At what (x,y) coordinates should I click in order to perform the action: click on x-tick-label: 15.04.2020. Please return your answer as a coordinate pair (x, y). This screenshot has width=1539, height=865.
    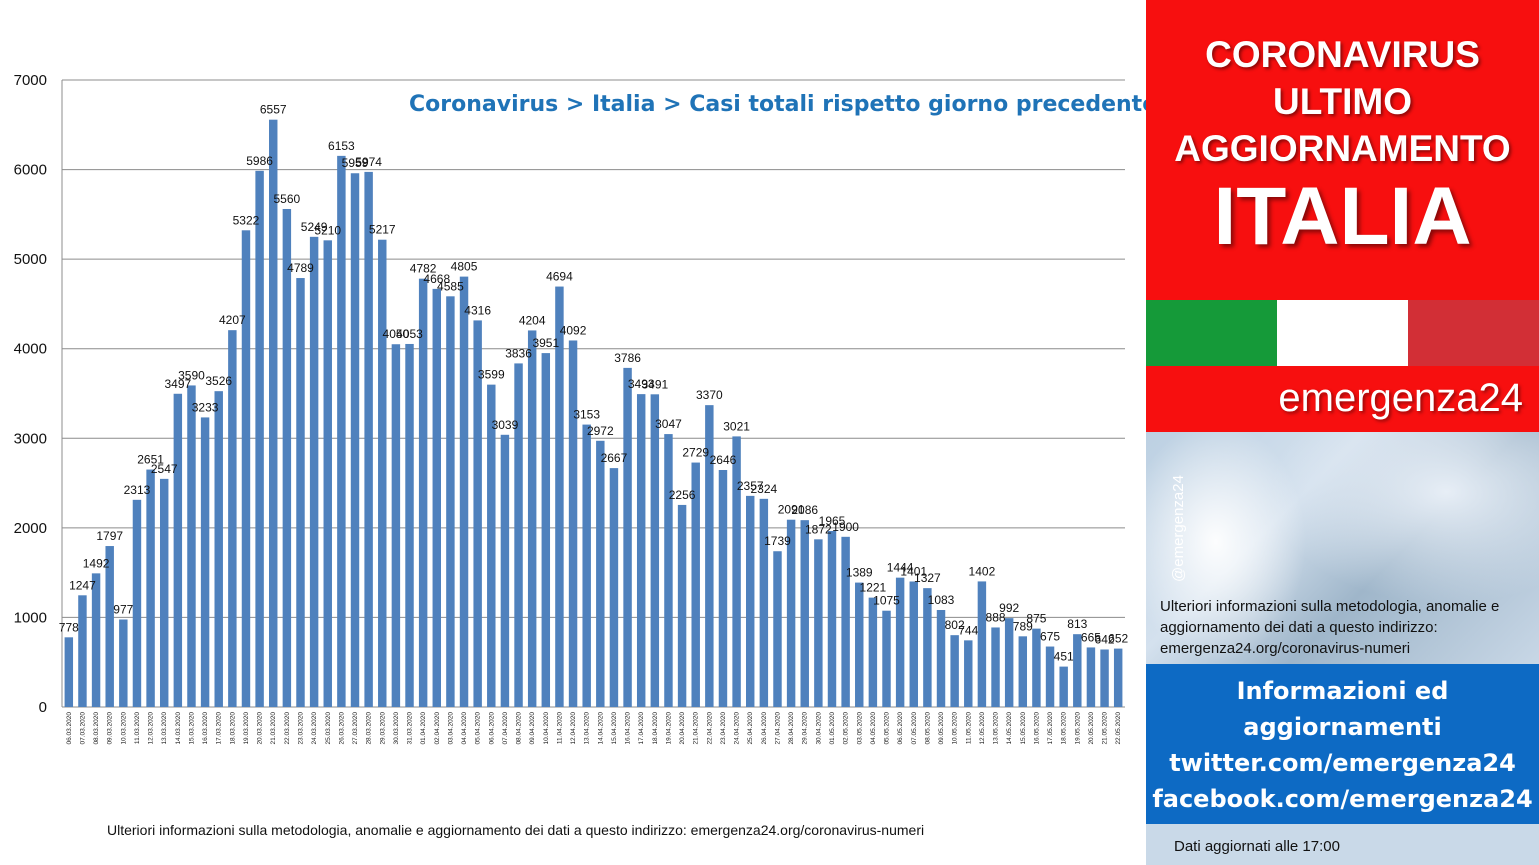
    Looking at the image, I should click on (614, 728).